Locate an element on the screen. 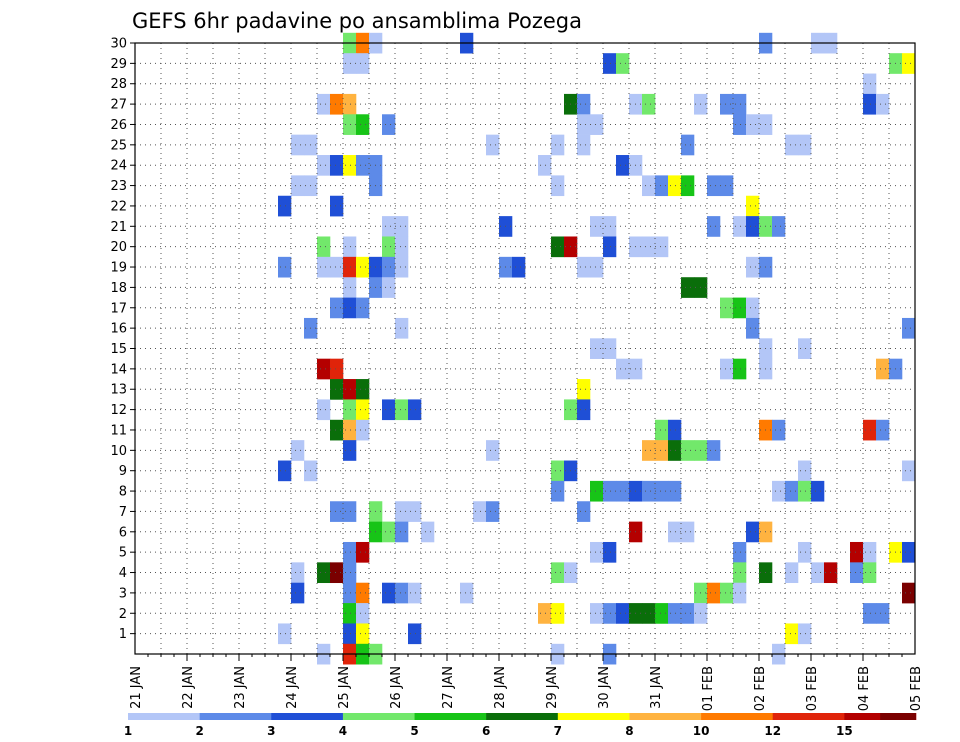  colorbar-label: 8 is located at coordinates (629, 731).